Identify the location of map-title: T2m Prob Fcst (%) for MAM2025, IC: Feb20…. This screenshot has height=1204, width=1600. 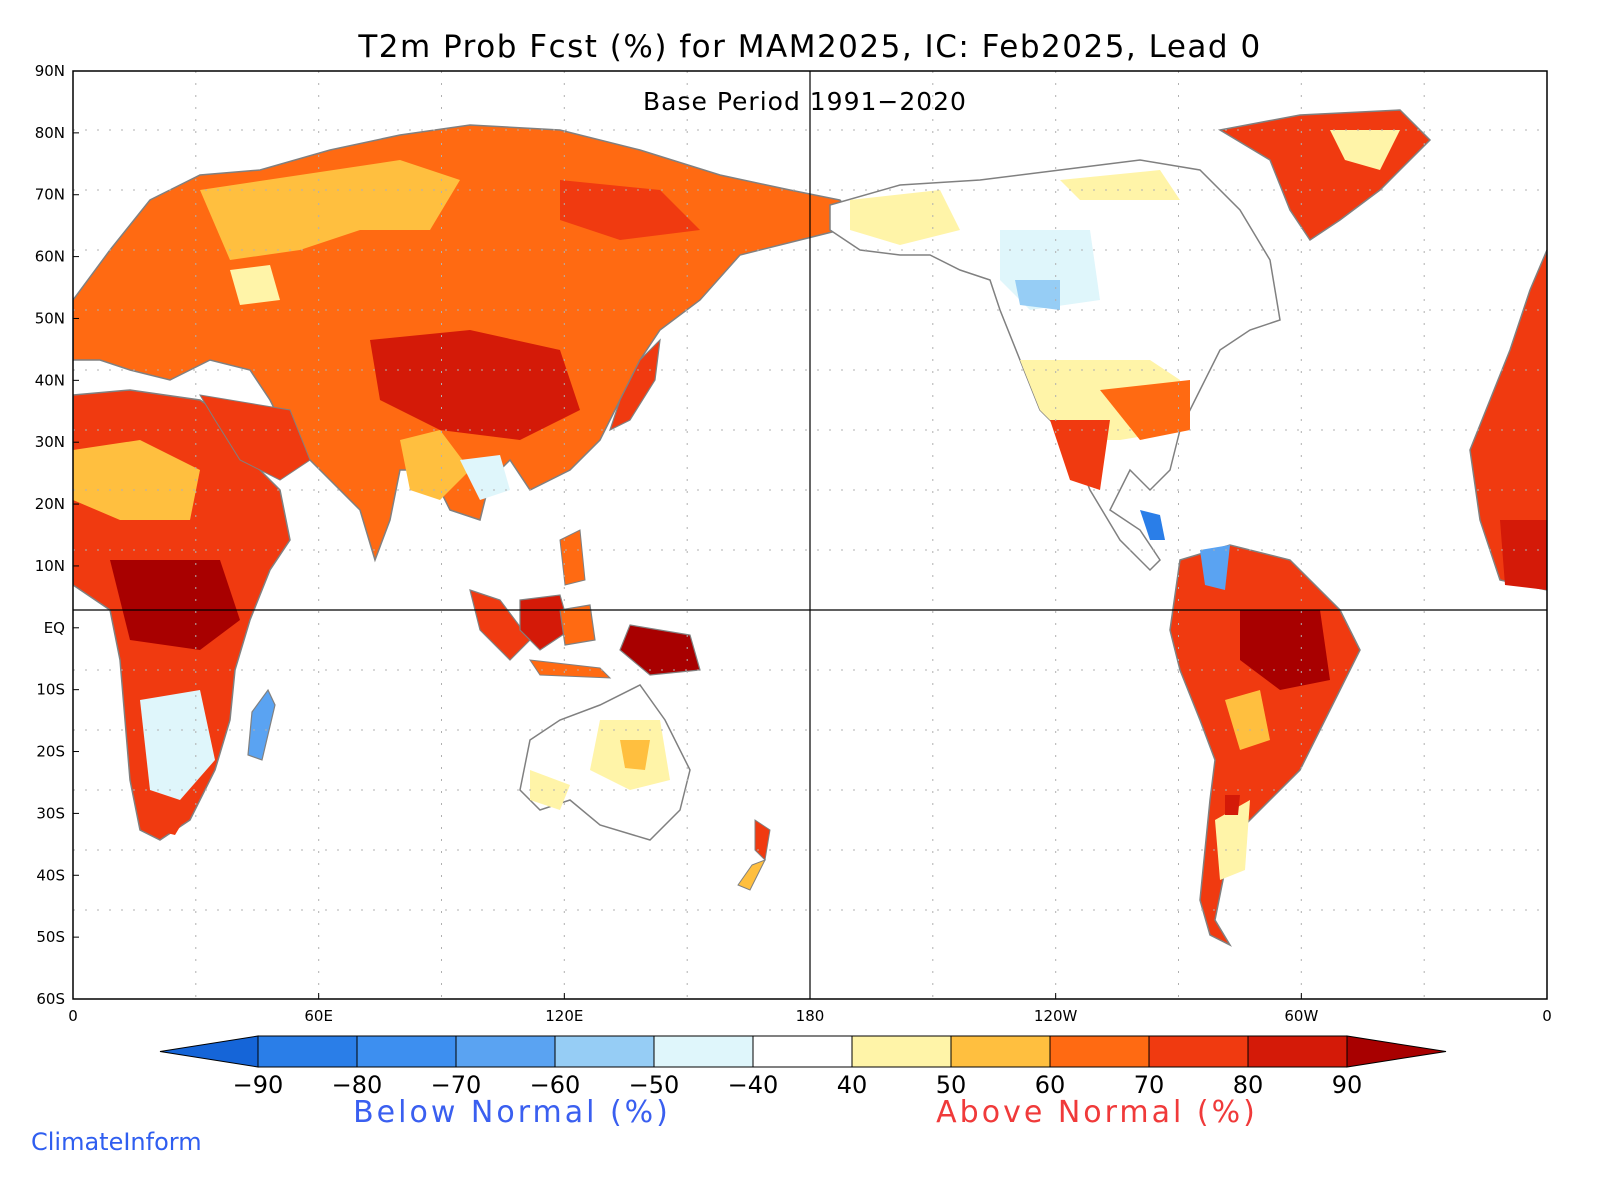
(809, 47).